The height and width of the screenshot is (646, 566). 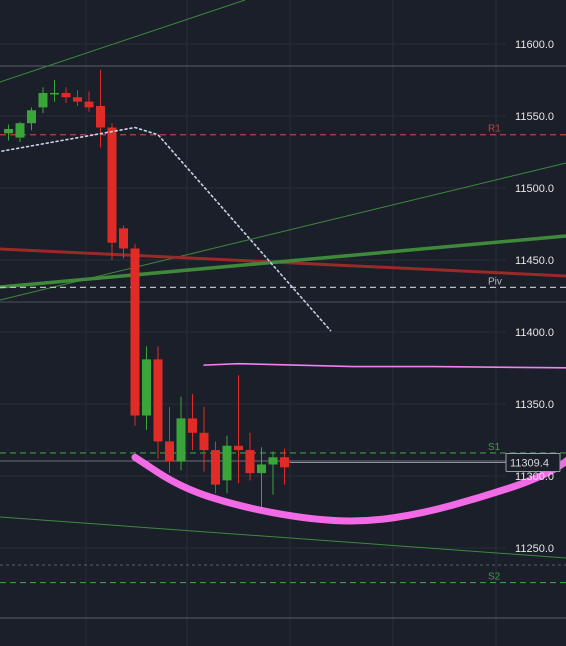 What do you see at coordinates (534, 261) in the screenshot?
I see `y-tick-label: 11450.0` at bounding box center [534, 261].